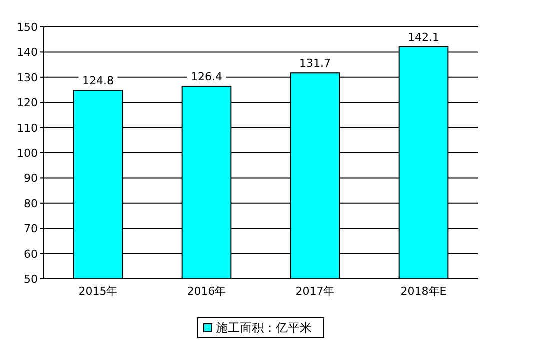 This screenshot has width=544, height=344. What do you see at coordinates (27, 103) in the screenshot?
I see `y-tick-label: 120` at bounding box center [27, 103].